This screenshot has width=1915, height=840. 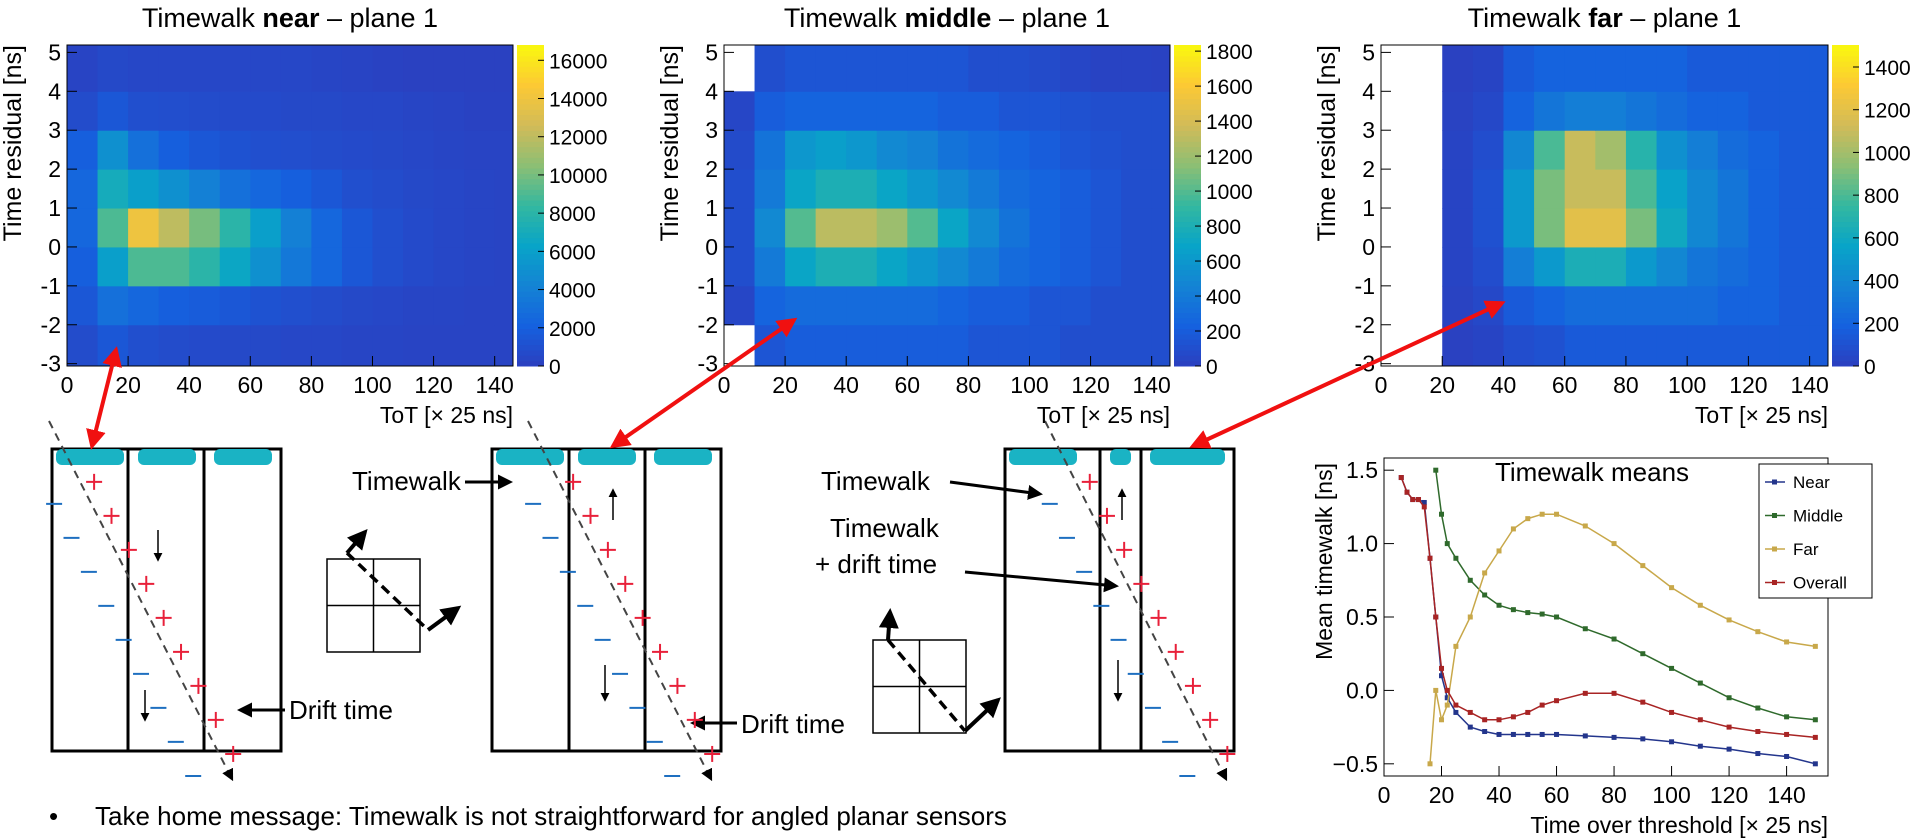 What do you see at coordinates (446, 415) in the screenshot?
I see `x-axis-label: ToT [× 25 ns]` at bounding box center [446, 415].